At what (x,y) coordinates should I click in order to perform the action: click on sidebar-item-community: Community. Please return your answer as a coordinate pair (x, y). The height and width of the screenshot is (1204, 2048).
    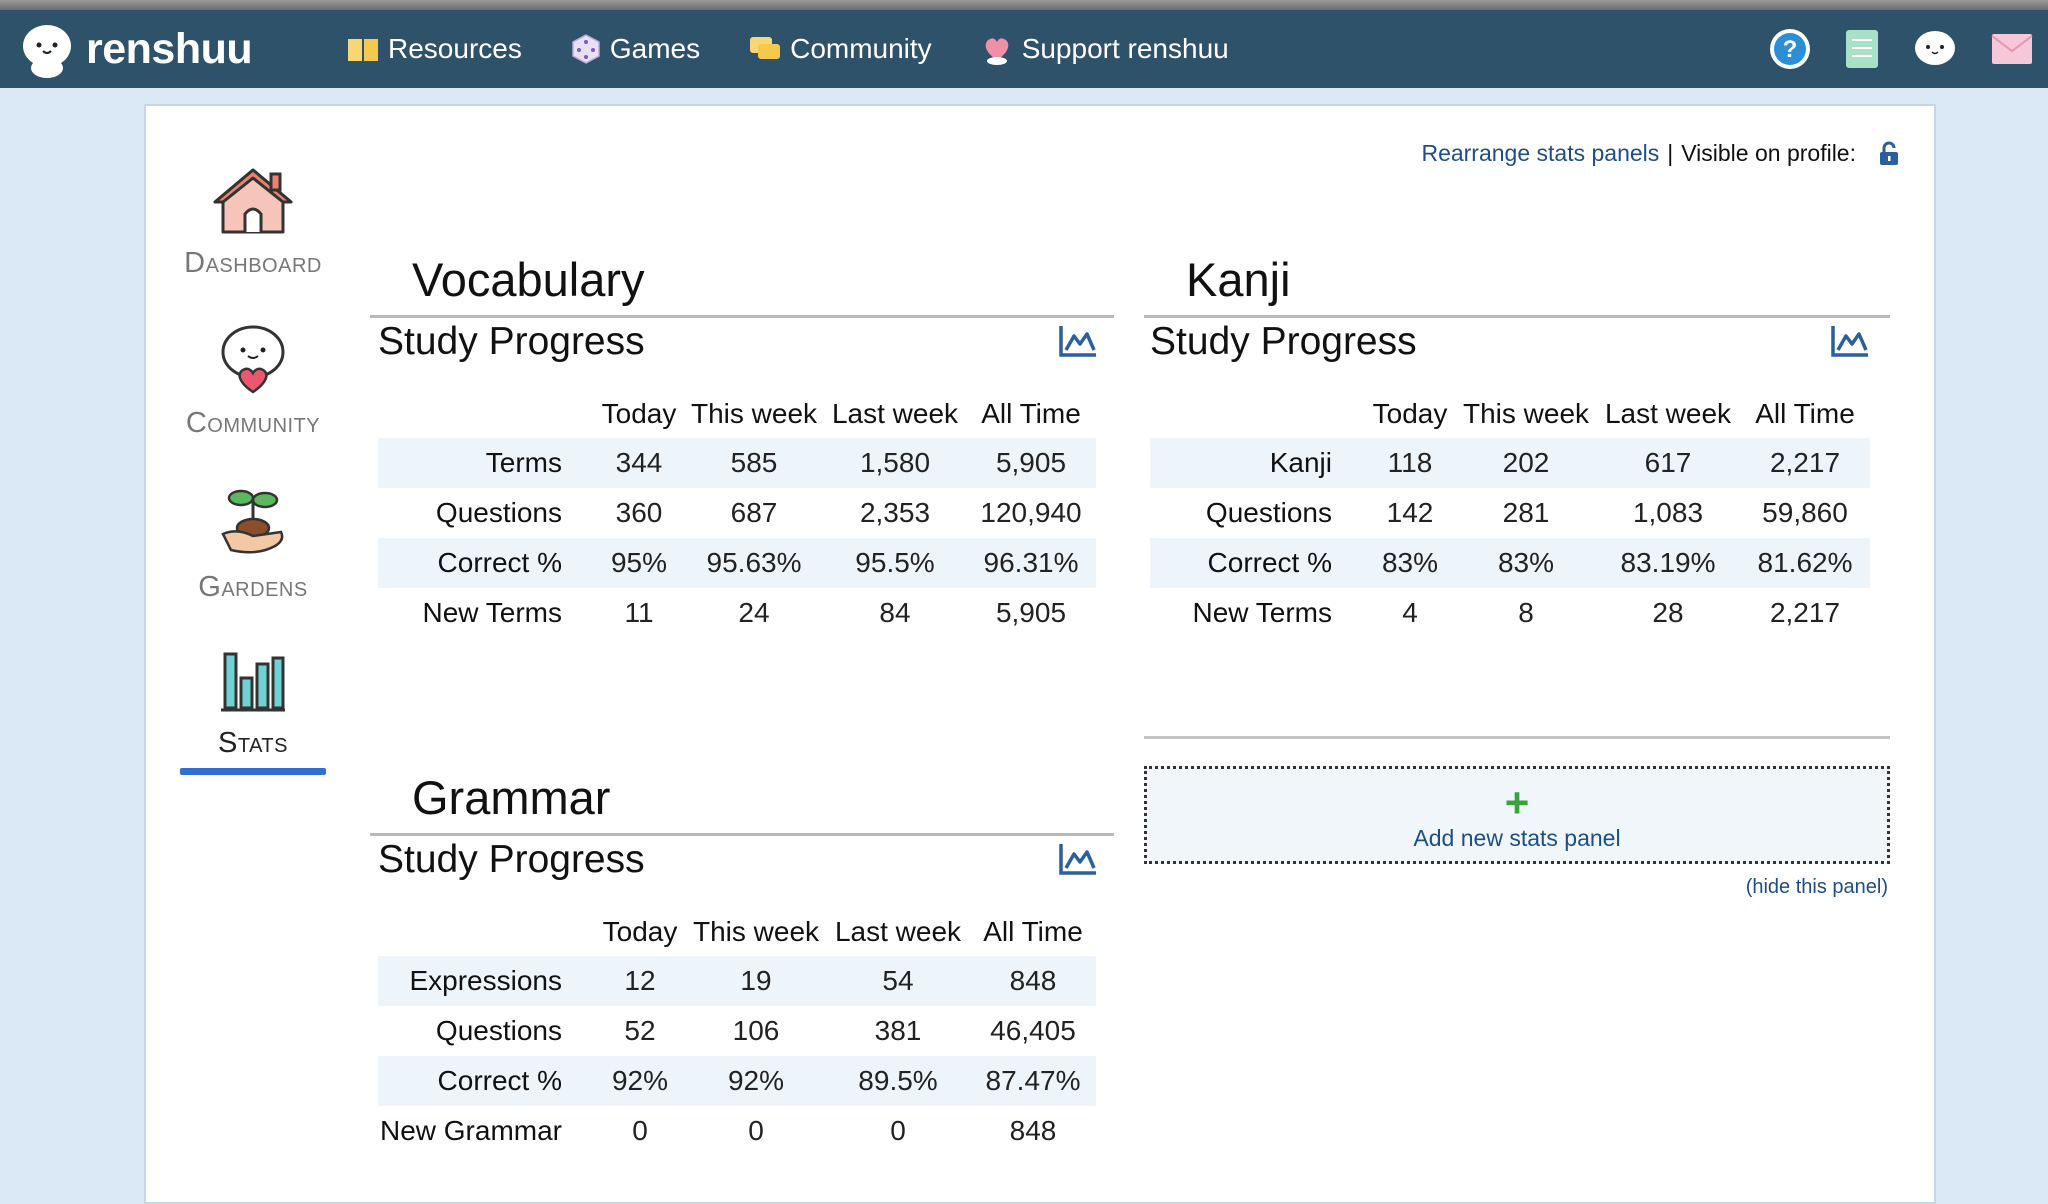
    Looking at the image, I should click on (253, 382).